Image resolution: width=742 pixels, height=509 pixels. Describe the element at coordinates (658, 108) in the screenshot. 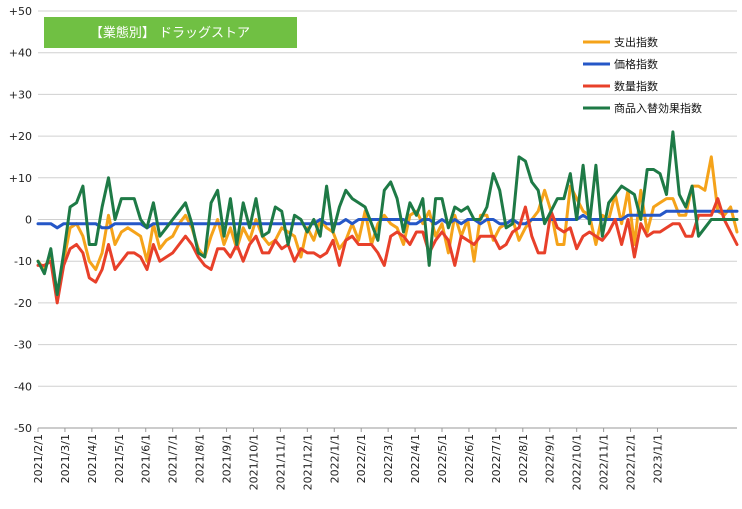

I see `legend-label: 商品入替効果指数` at that location.